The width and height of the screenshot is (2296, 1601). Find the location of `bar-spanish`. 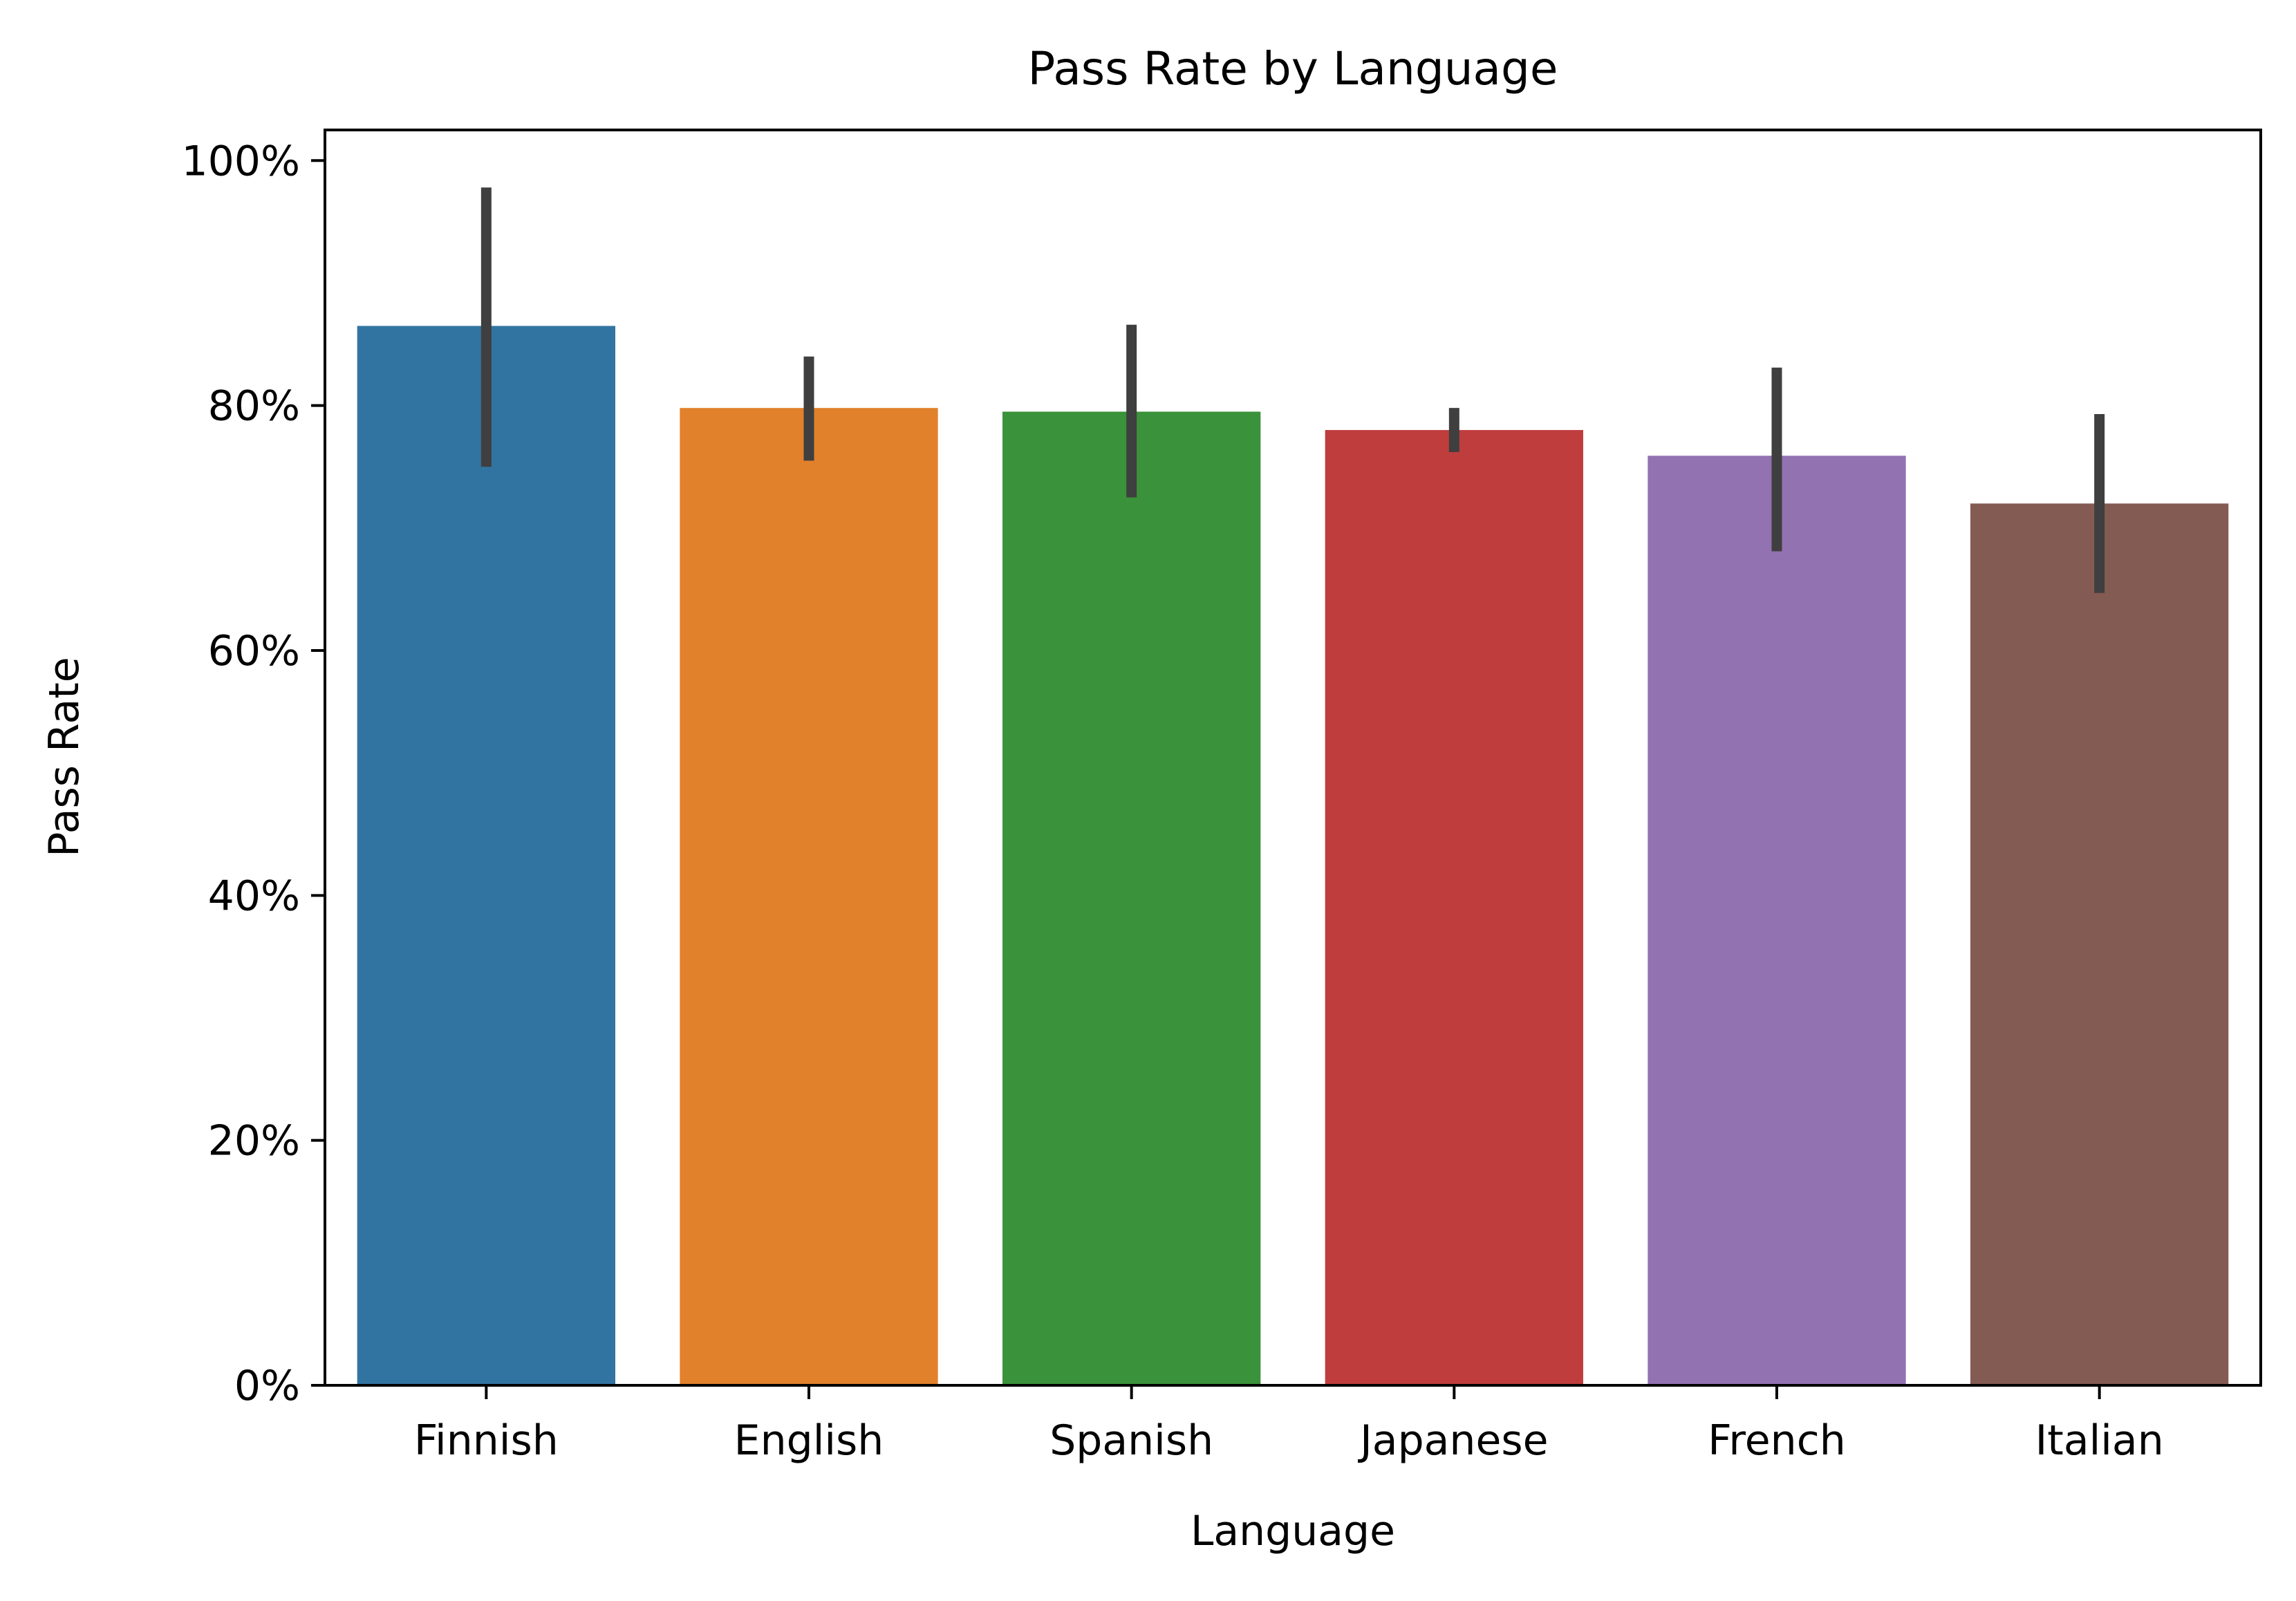

bar-spanish is located at coordinates (1131, 898).